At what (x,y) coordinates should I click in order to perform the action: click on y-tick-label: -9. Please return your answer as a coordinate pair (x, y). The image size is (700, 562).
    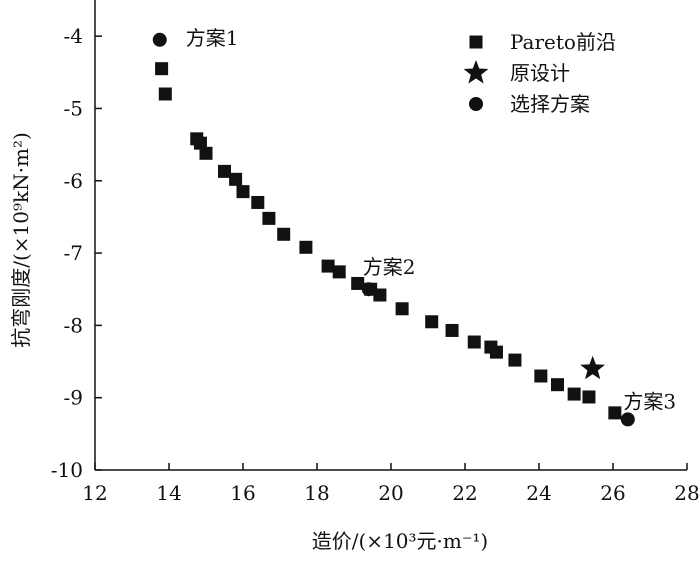
    Looking at the image, I should click on (73, 398).